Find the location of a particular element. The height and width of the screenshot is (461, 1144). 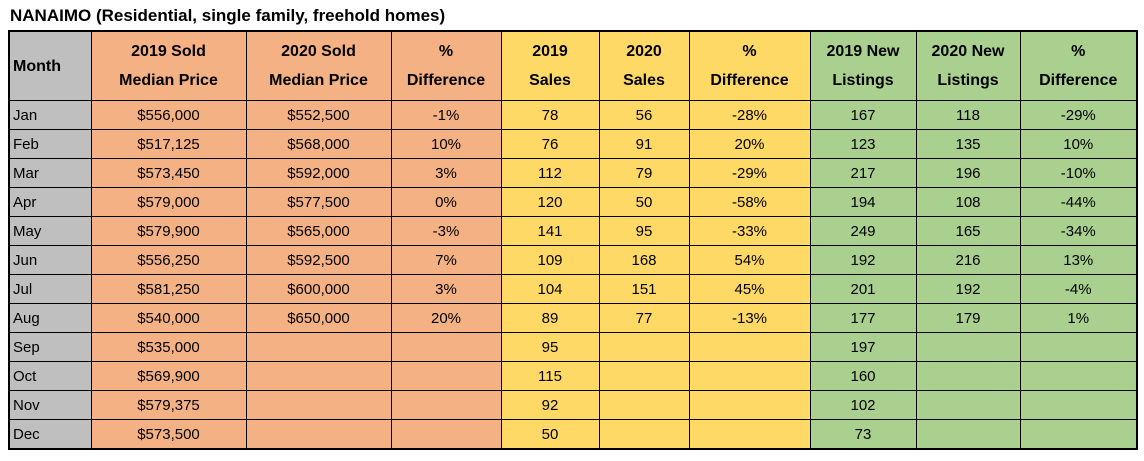

cell-priceDiff: 3% is located at coordinates (446, 173).